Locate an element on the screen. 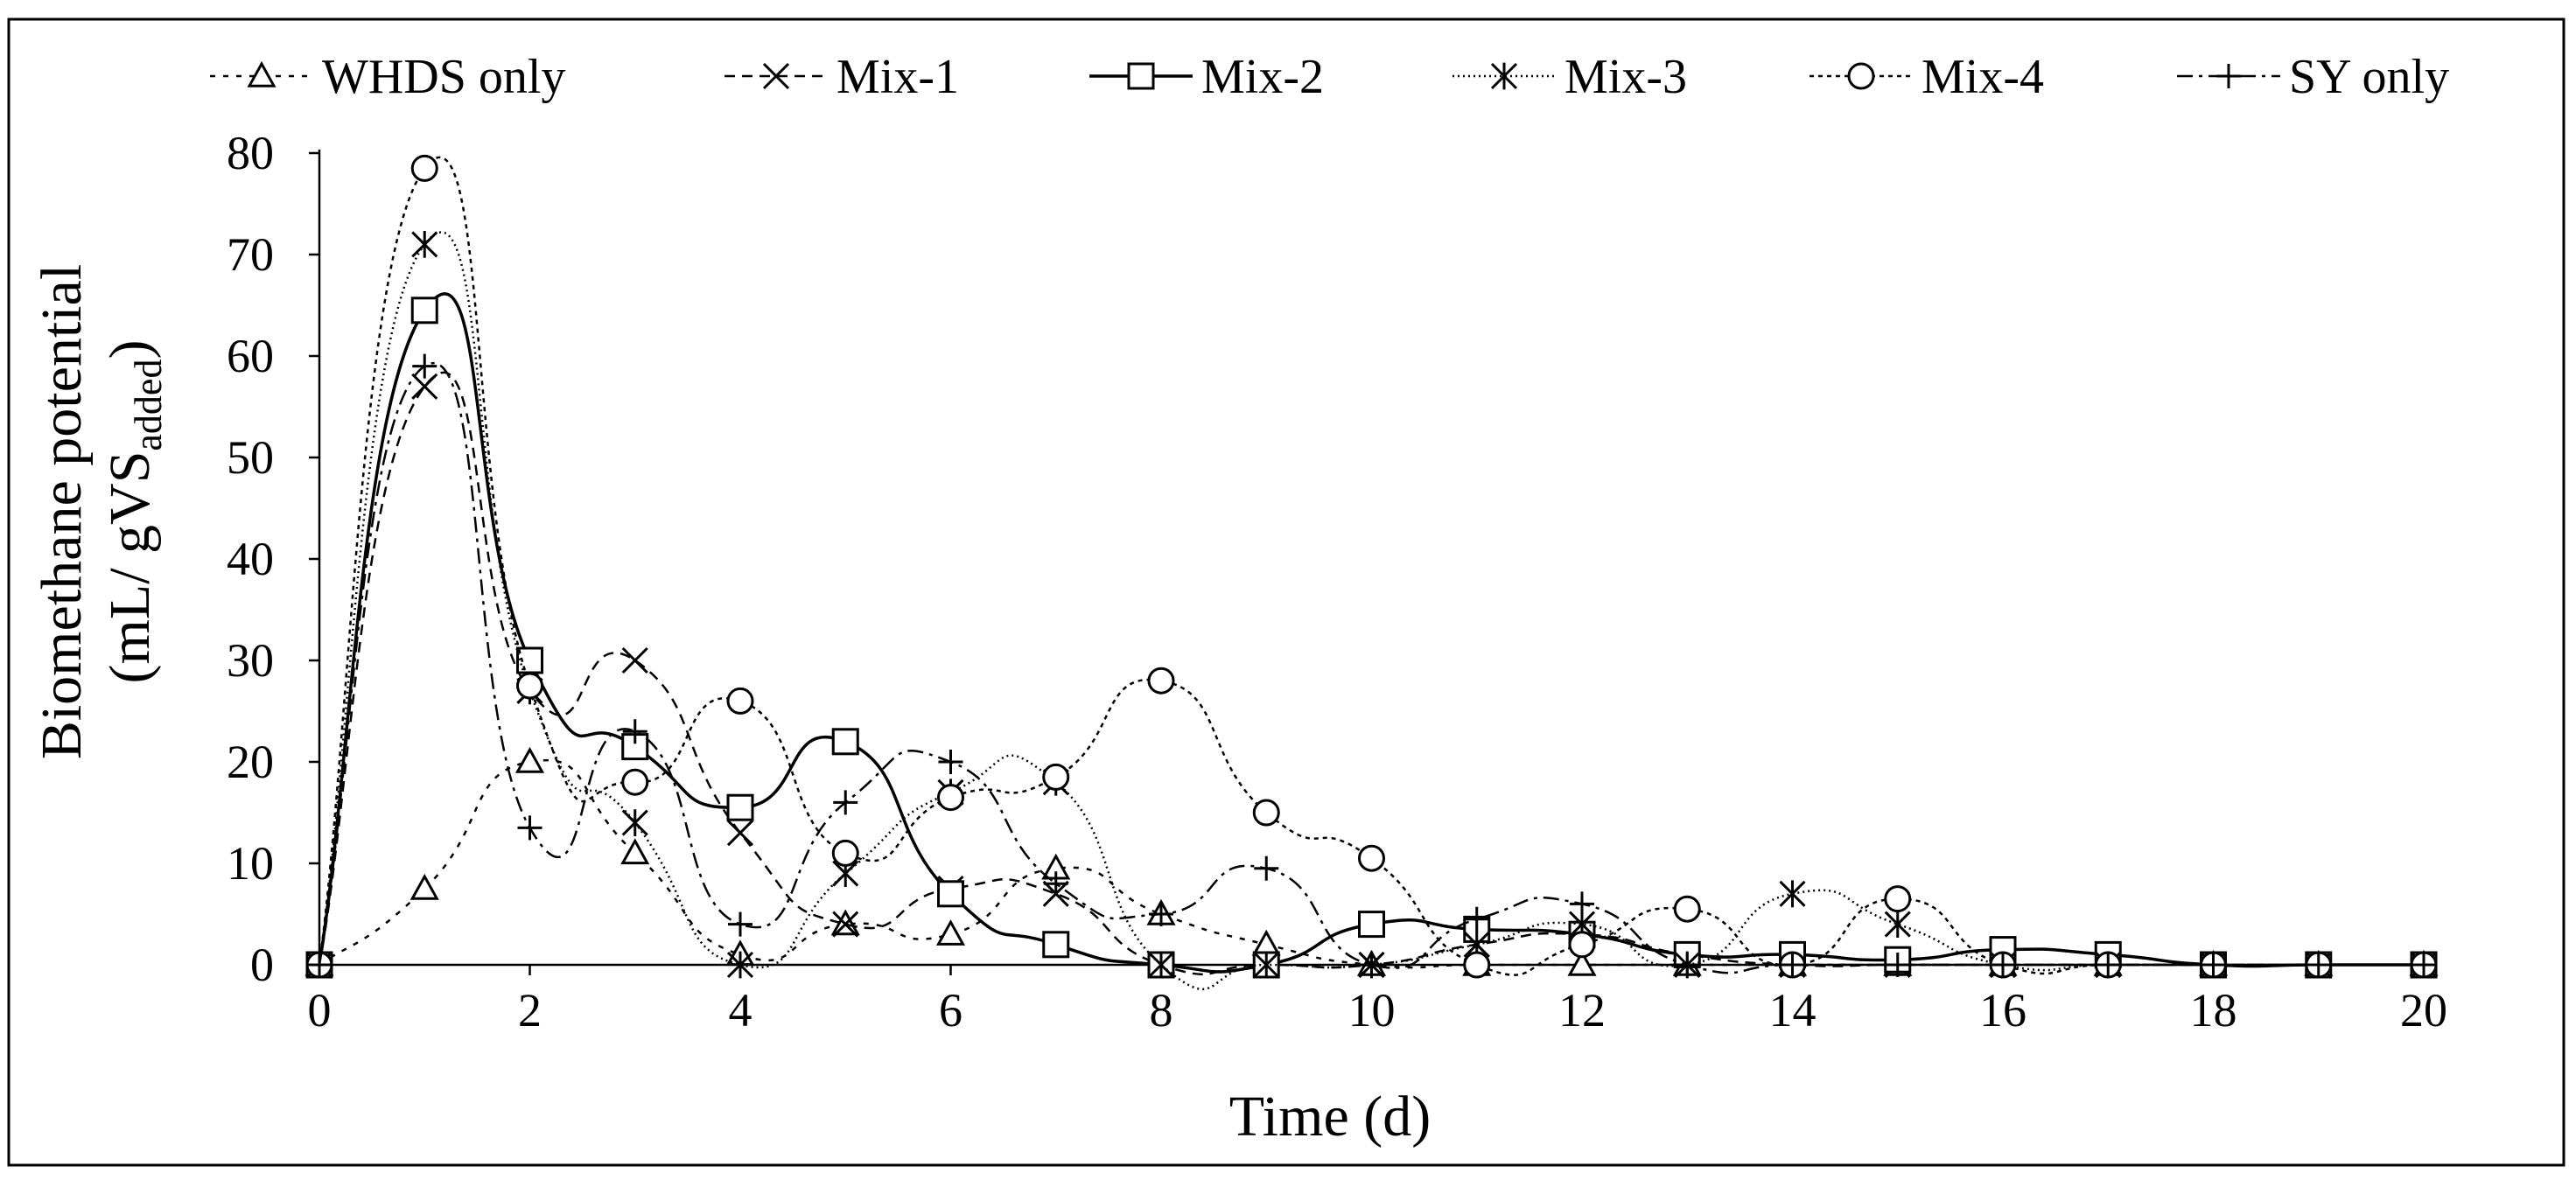 The width and height of the screenshot is (2576, 1180). legend-label: Mix-1 is located at coordinates (897, 77).